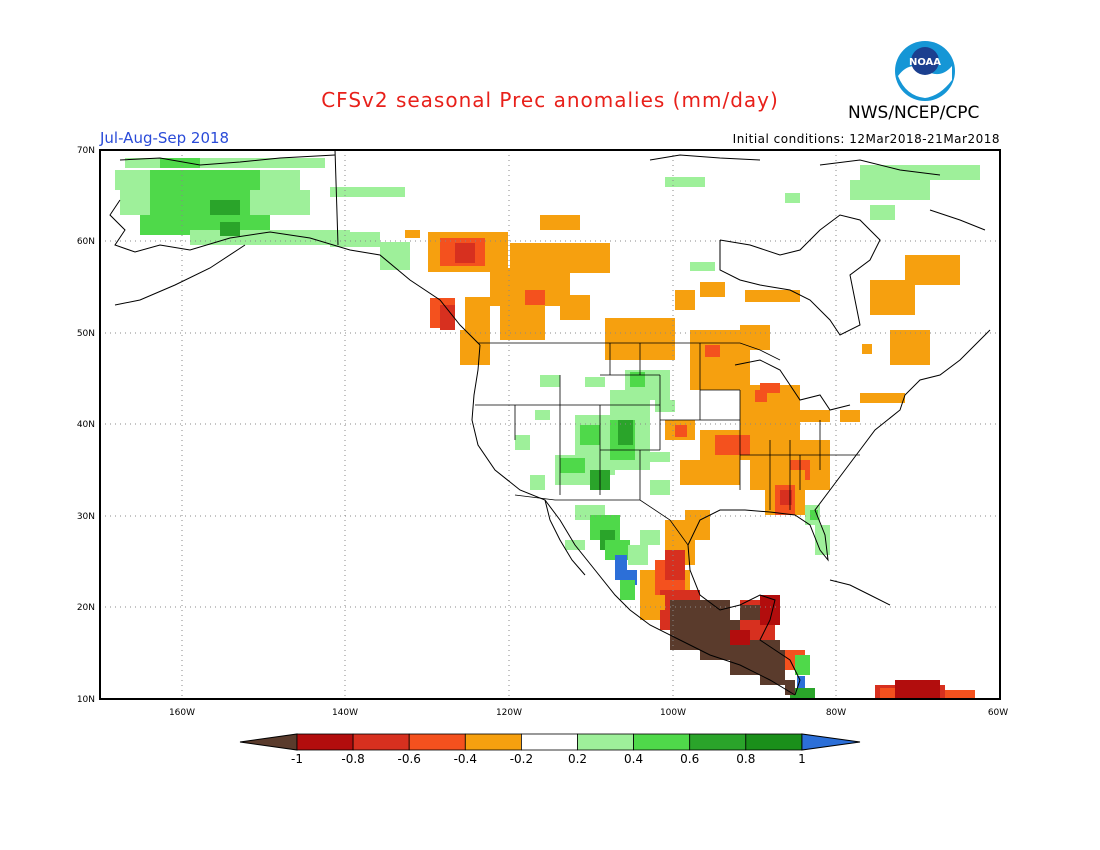 This screenshot has height=850, width=1100. Describe the element at coordinates (836, 713) in the screenshot. I see `lon-label-80w: 80W` at that location.